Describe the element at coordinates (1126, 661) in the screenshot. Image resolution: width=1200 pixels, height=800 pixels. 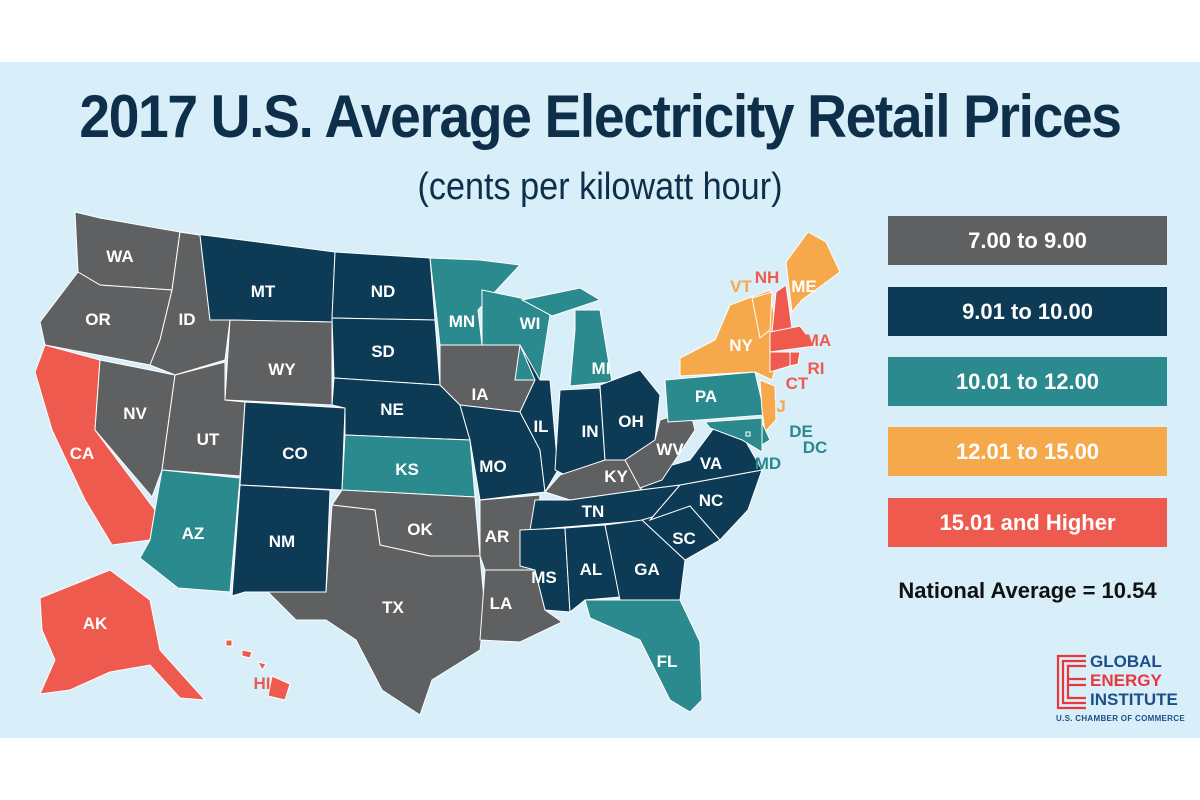
I see `logo-line1: GLOBAL` at that location.